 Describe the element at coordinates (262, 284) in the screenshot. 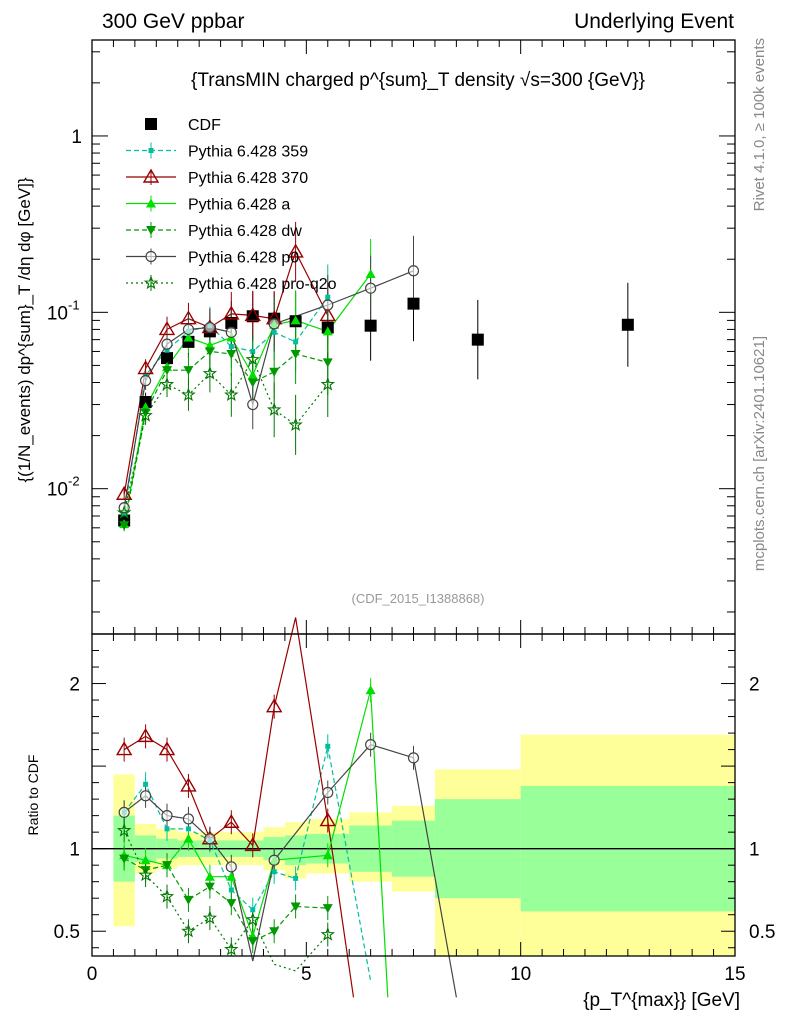

I see `legend-label: Pythia 6.428 pro-q2o` at that location.